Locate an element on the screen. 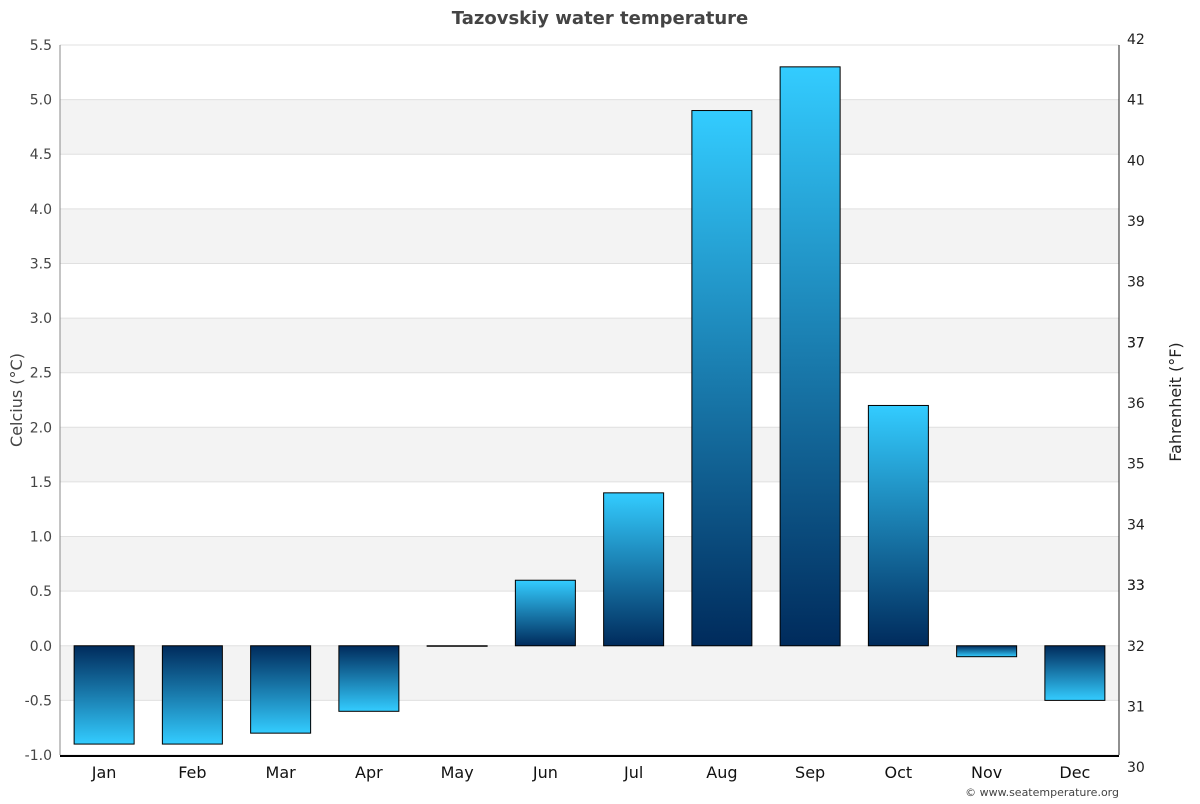 Image resolution: width=1200 pixels, height=804 pixels. y-tick-label: -1.0 is located at coordinates (38, 756).